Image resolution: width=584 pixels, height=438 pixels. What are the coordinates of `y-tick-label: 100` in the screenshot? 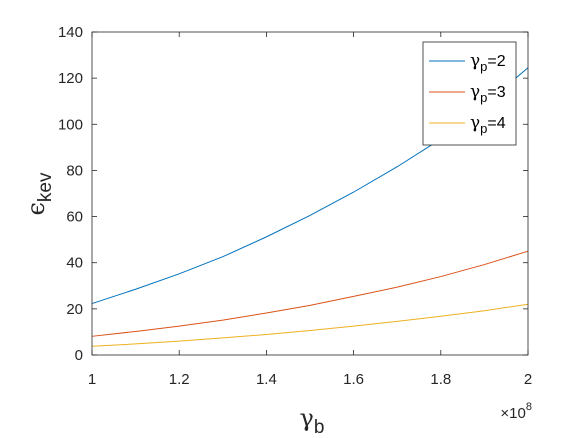 It's located at (70, 124).